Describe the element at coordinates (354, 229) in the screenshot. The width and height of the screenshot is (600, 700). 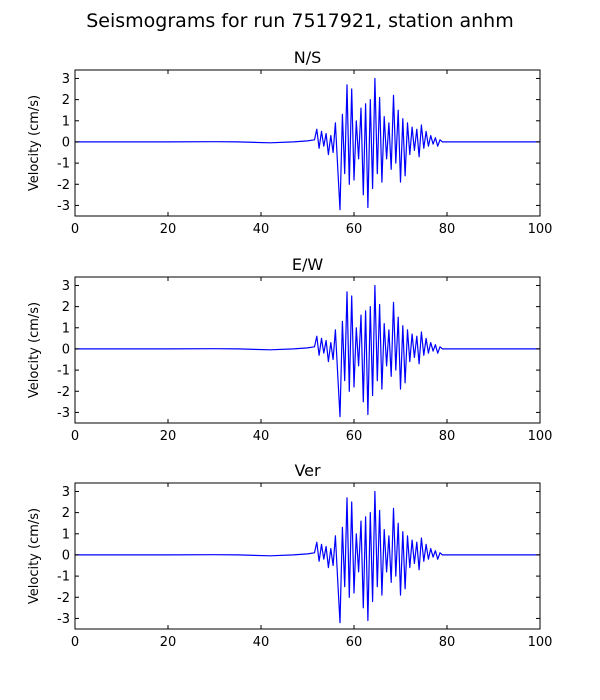
I see `x-tick-label-ns: 60` at that location.